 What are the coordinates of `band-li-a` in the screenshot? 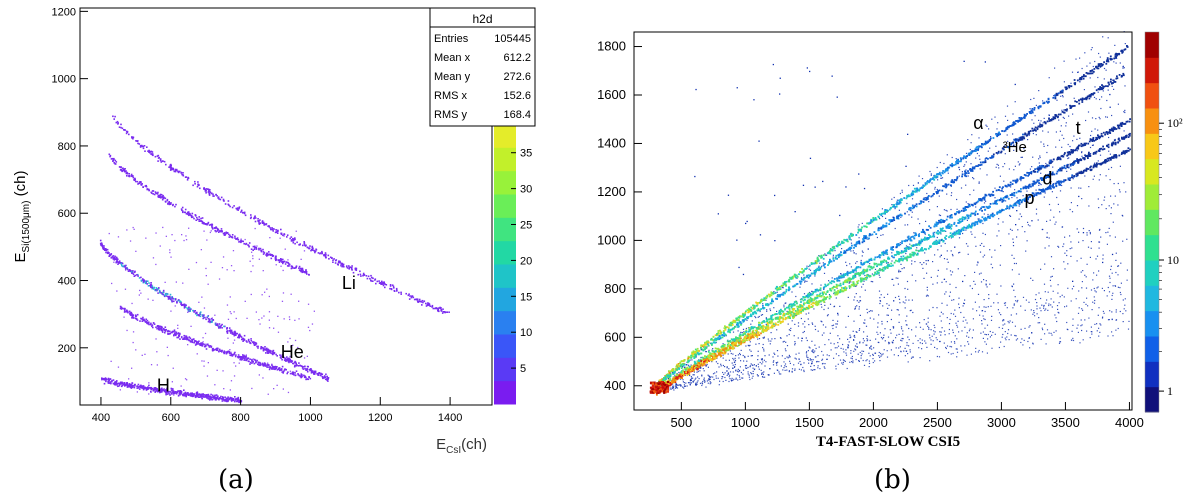 It's located at (281, 214).